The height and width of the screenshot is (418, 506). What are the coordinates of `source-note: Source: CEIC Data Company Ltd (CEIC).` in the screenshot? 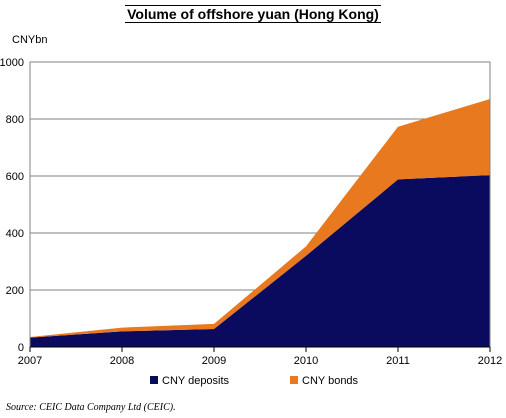 It's located at (91, 407).